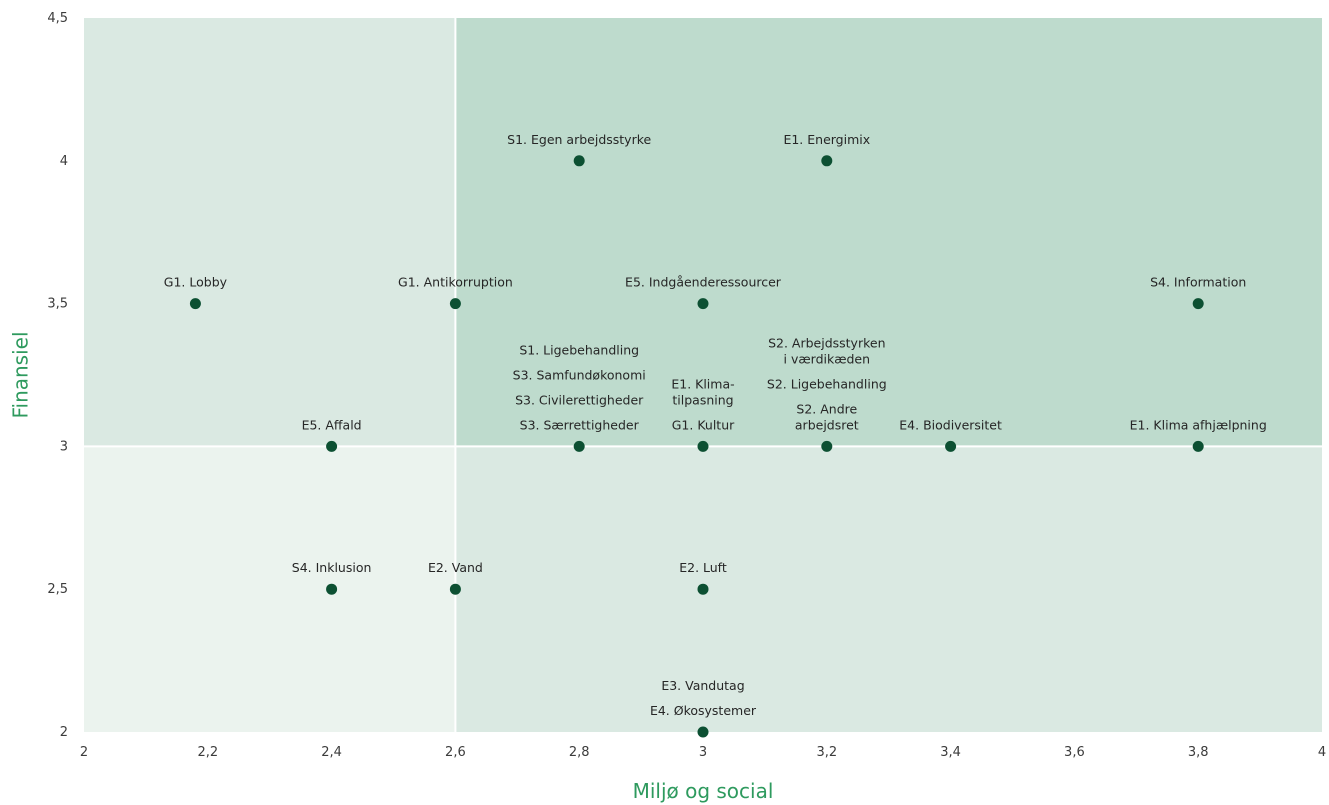  Describe the element at coordinates (826, 350) in the screenshot. I see `point-label: S2. Arbejdsstyrken i værdikæden` at that location.